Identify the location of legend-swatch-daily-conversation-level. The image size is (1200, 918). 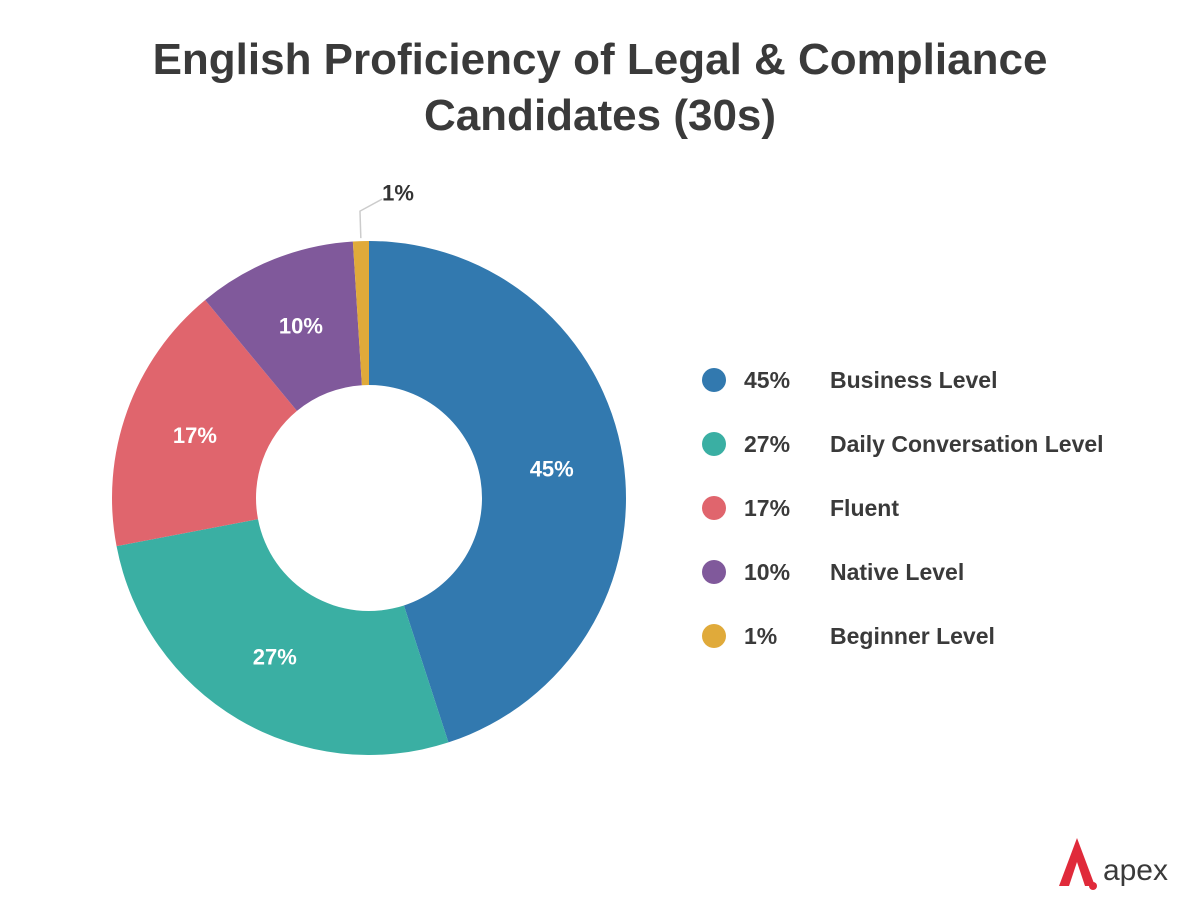
(714, 444).